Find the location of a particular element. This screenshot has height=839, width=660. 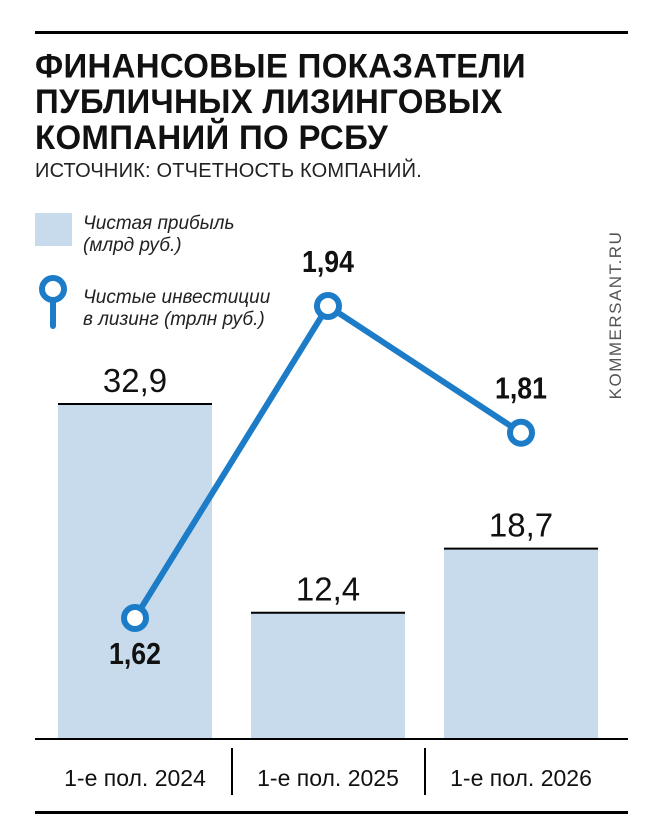

bar-value-label-3: 18,7 is located at coordinates (521, 525).